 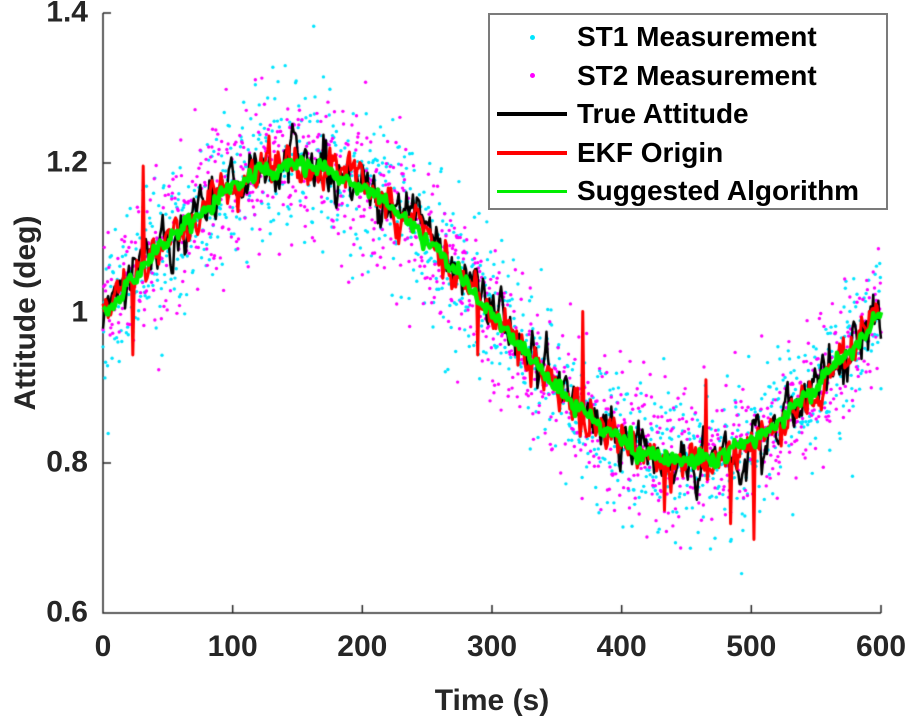 What do you see at coordinates (67, 612) in the screenshot?
I see `y-tick-label: 0.6` at bounding box center [67, 612].